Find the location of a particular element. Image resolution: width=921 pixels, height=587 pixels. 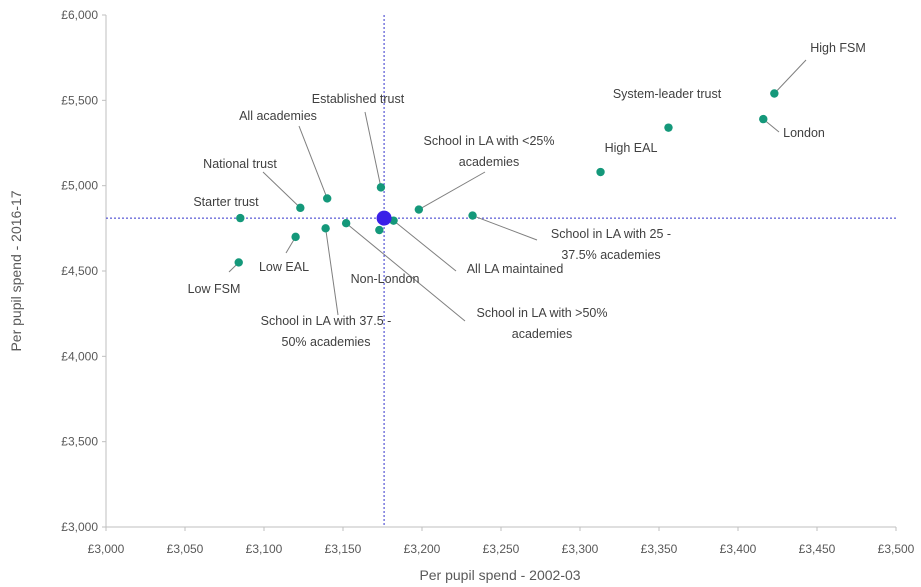

y-axis-title: Per pupil spend - 2016-17 is located at coordinates (16, 270).